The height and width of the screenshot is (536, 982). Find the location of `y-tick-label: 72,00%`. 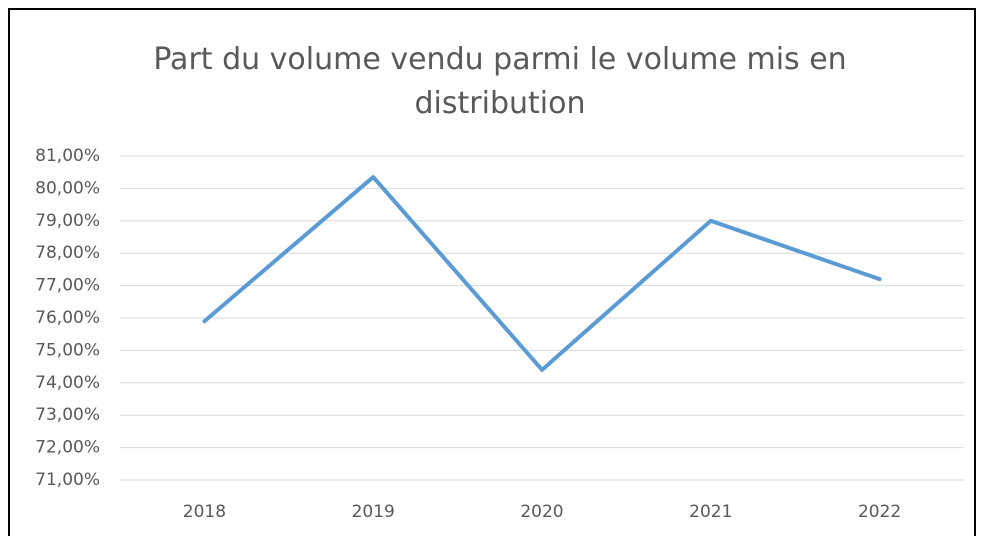

y-tick-label: 72,00% is located at coordinates (67, 448).